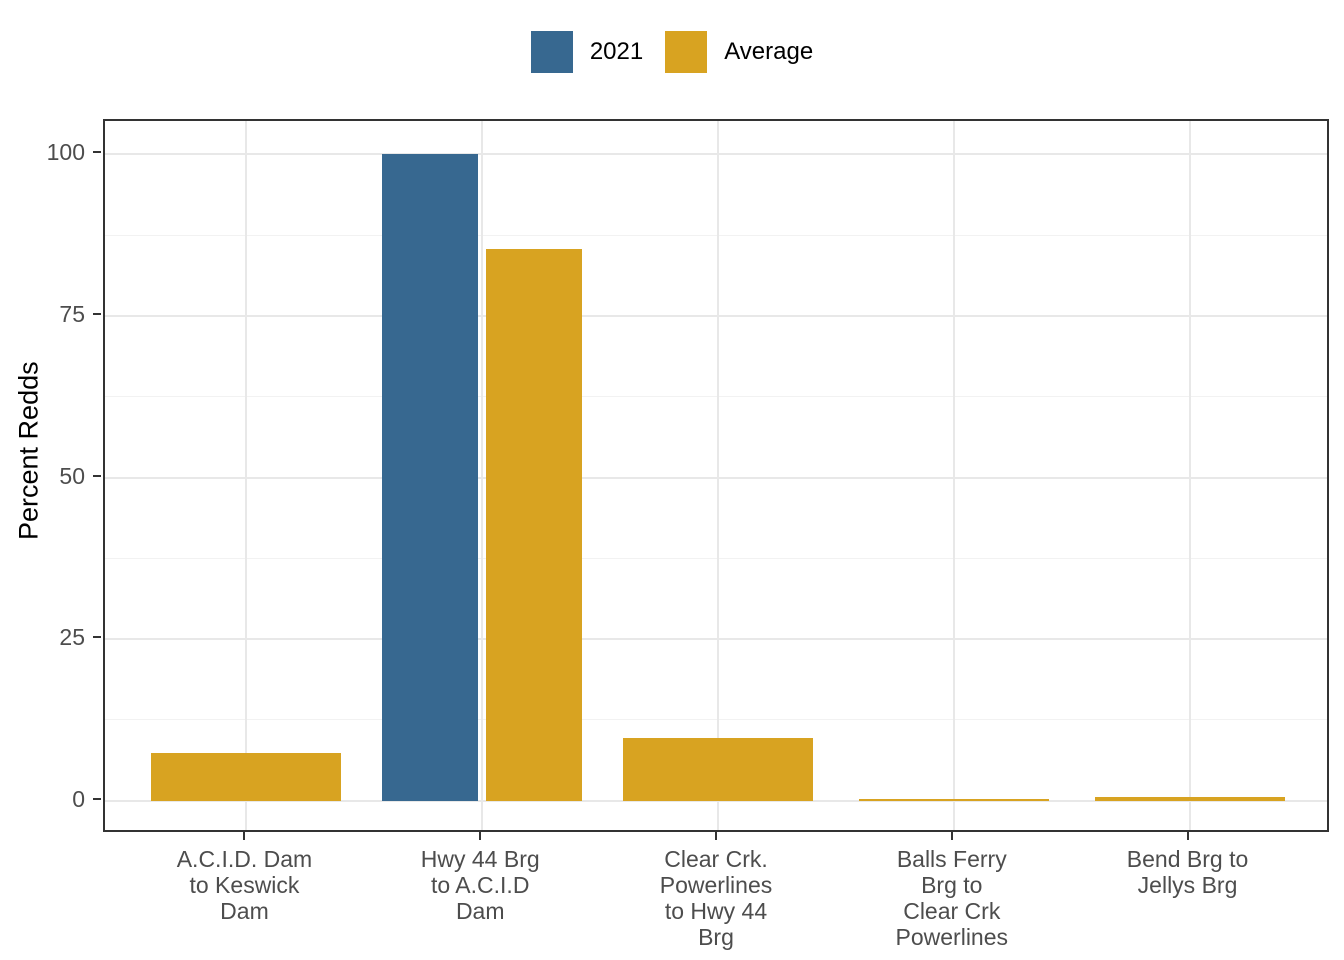 The width and height of the screenshot is (1344, 960). I want to click on legend-label-average: Average, so click(769, 51).